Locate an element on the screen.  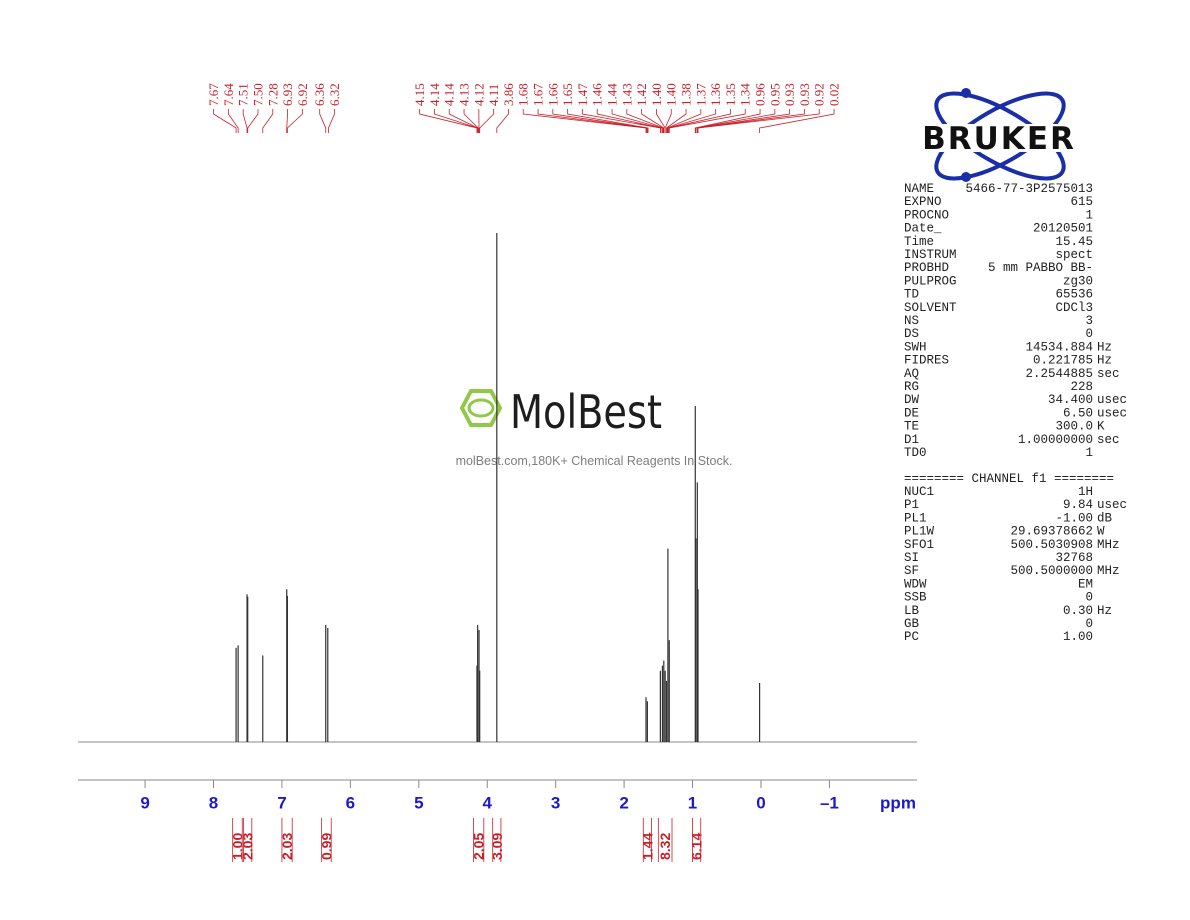
param-unit: MHz is located at coordinates (1108, 545).